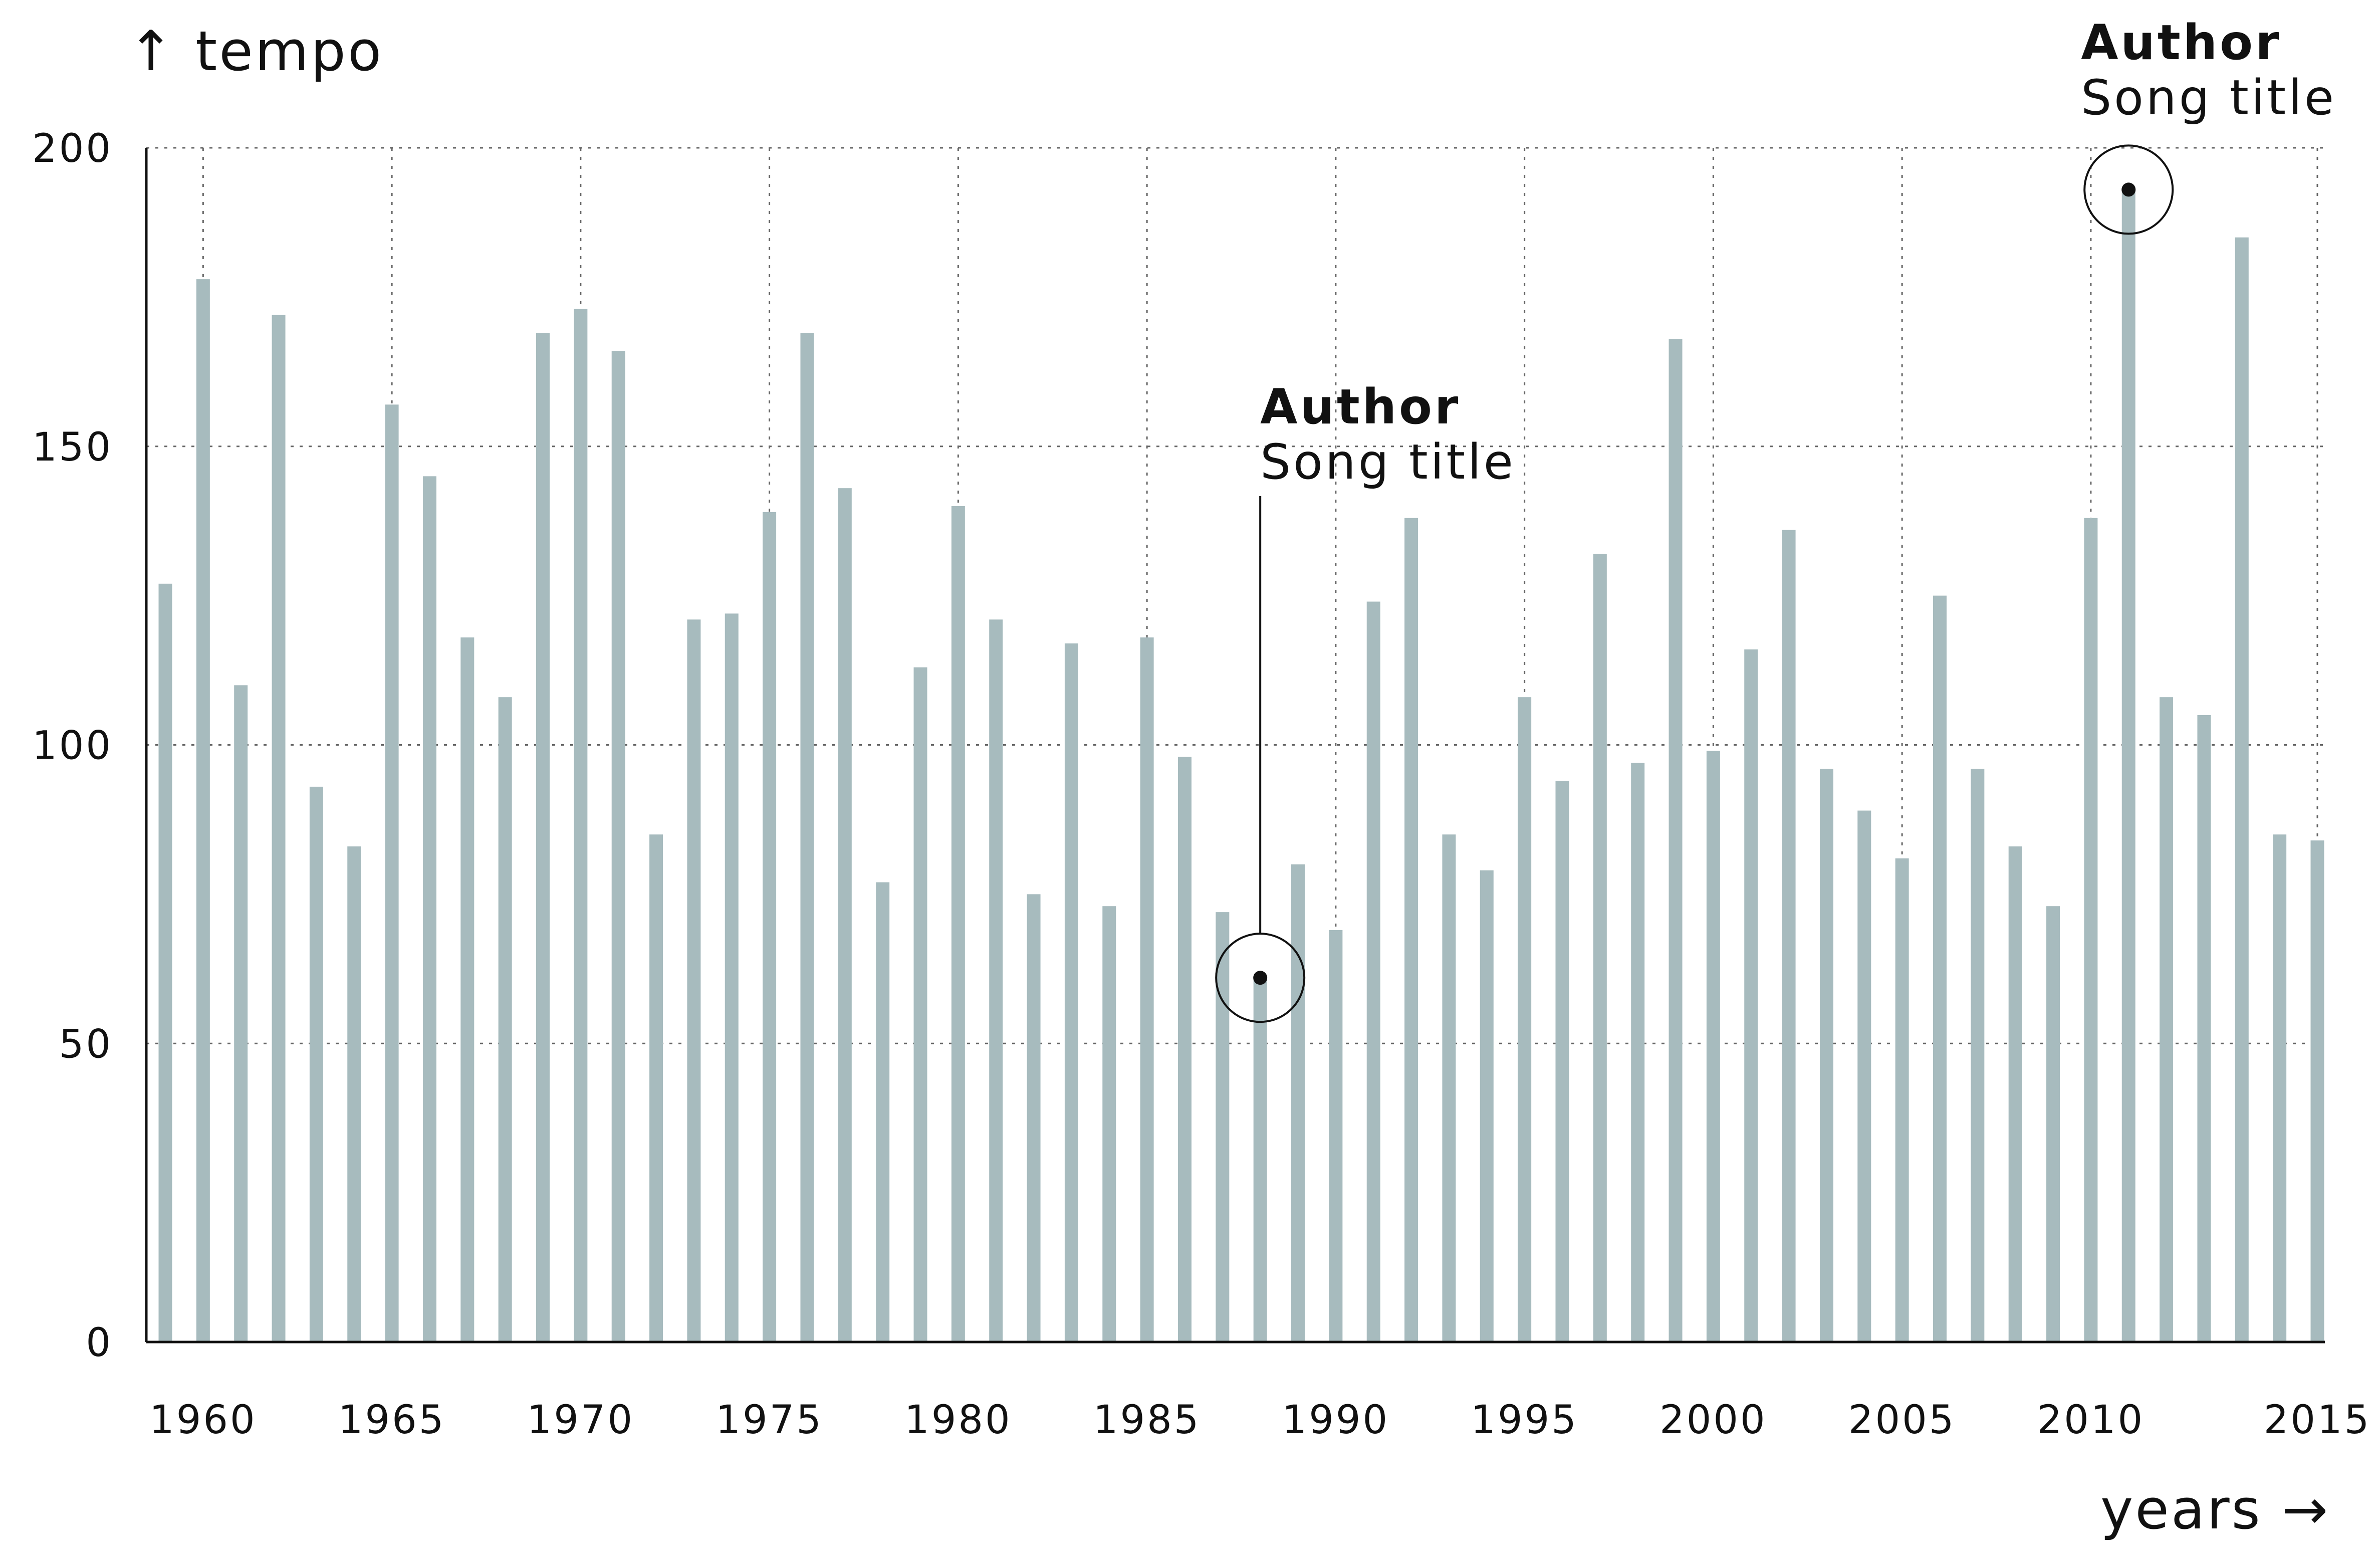 The image size is (2380, 1562). I want to click on bar-1981, so click(996, 980).